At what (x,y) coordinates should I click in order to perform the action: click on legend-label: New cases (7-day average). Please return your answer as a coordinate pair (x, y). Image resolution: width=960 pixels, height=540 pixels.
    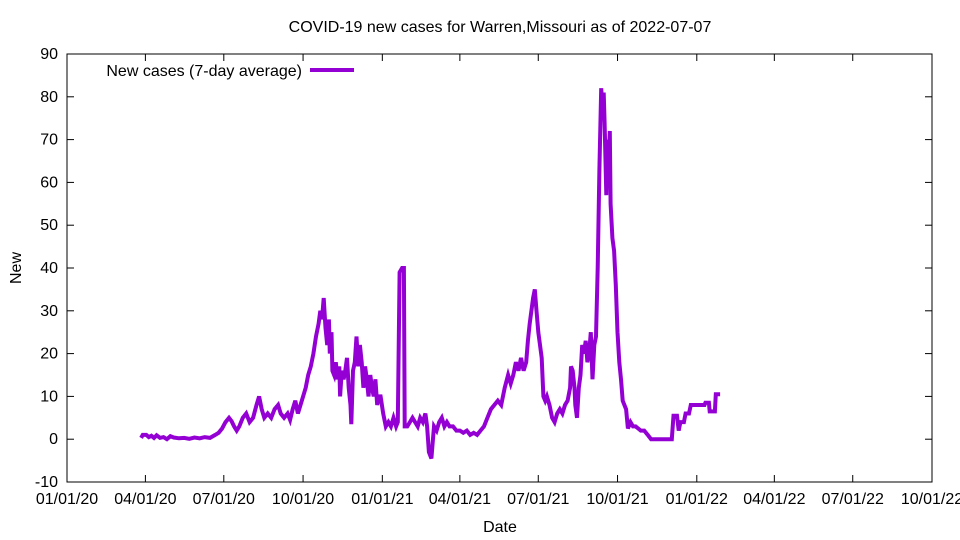
    Looking at the image, I should click on (204, 71).